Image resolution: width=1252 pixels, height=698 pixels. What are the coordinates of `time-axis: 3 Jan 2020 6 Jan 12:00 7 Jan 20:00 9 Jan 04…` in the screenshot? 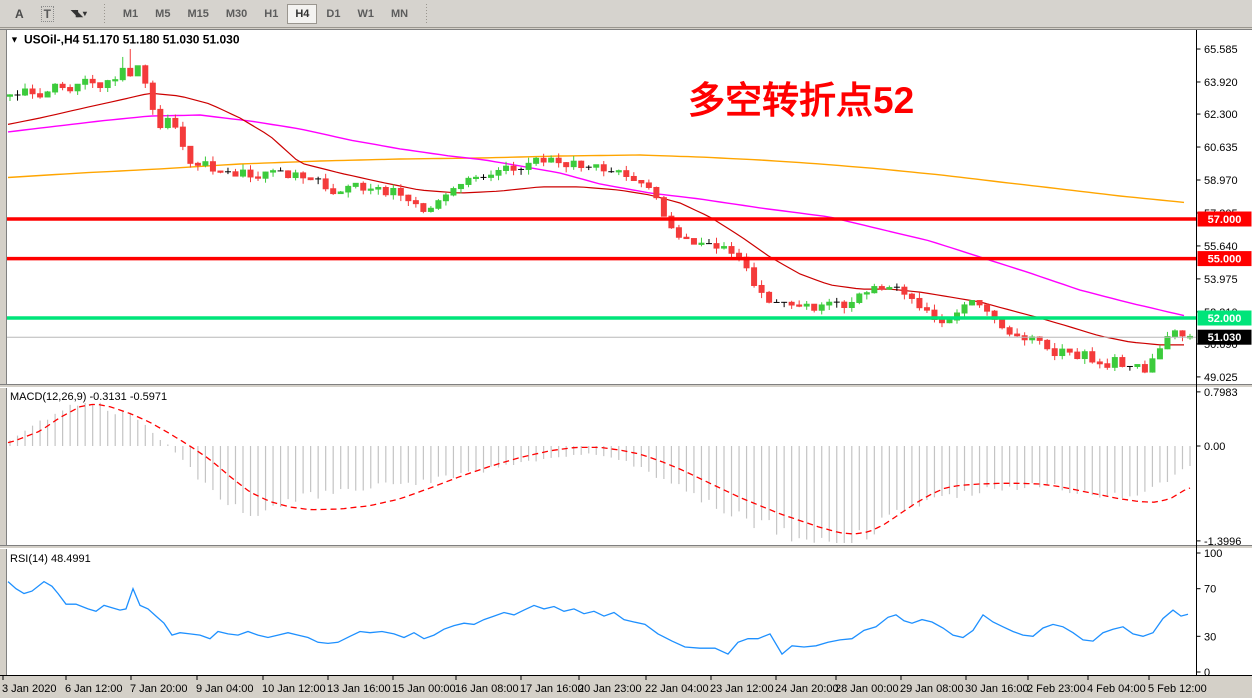 It's located at (626, 686).